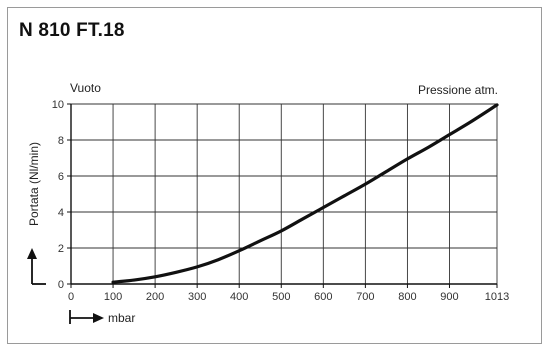 Image resolution: width=550 pixels, height=351 pixels. Describe the element at coordinates (458, 90) in the screenshot. I see `annotation-pressione-atm: Pressione atm.` at that location.